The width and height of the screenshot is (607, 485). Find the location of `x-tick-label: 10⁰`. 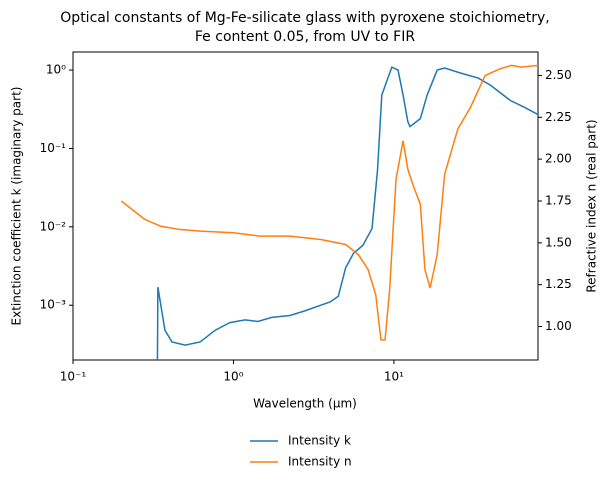

x-tick-label: 10⁰ is located at coordinates (233, 377).